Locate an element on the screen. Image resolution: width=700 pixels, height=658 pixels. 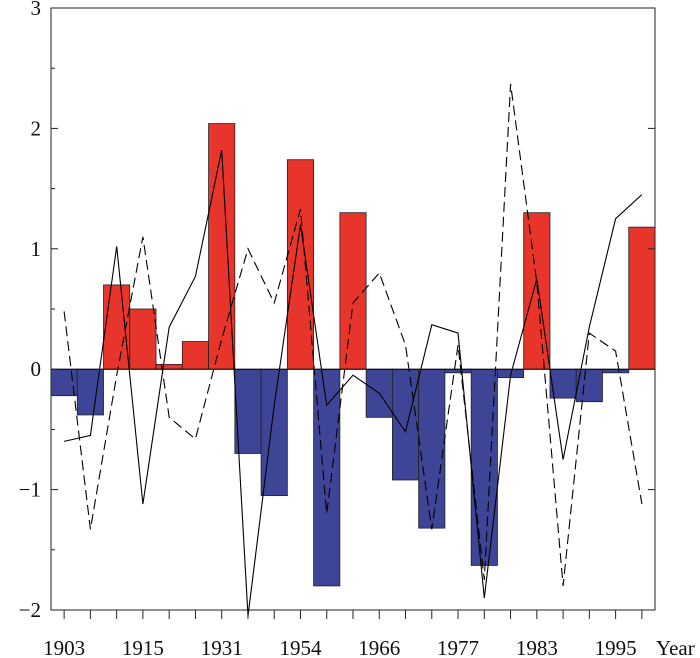
y-tick-label-5: 3 is located at coordinates (36, 10).